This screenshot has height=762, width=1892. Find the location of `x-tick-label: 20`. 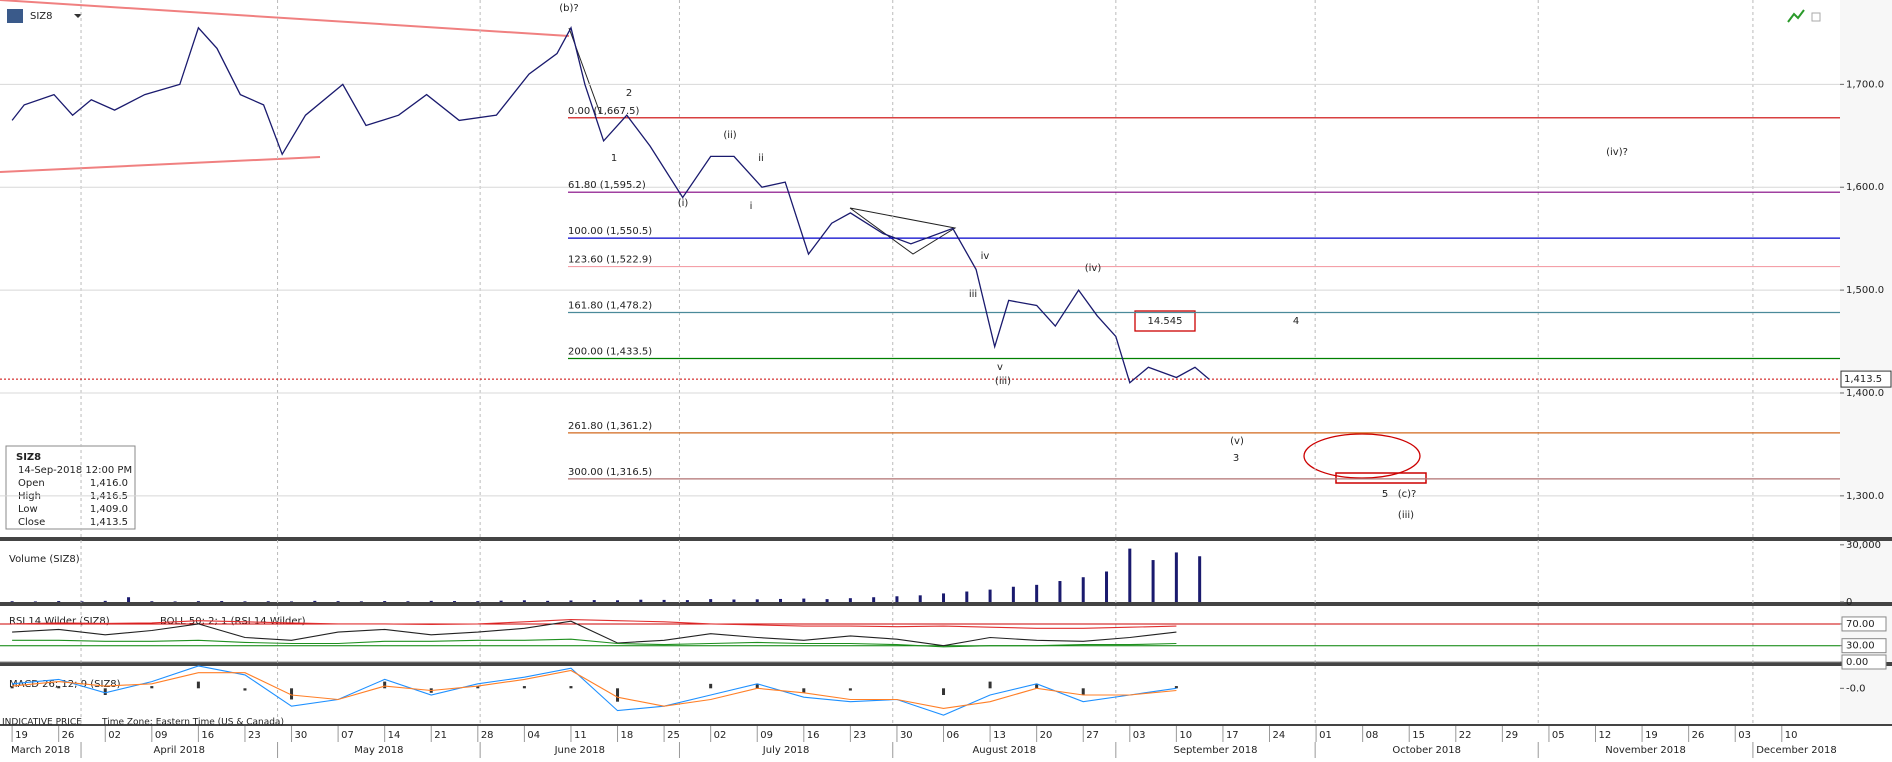

x-tick-label: 20 is located at coordinates (1046, 735).